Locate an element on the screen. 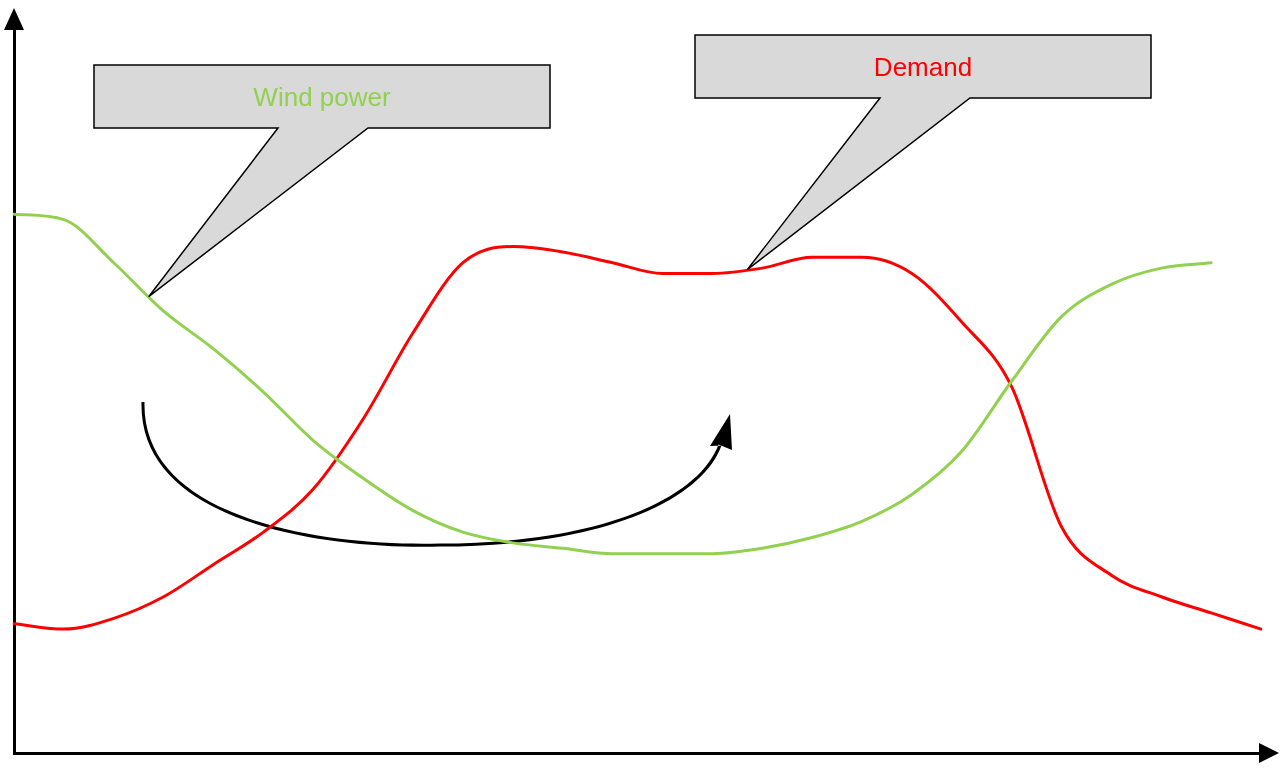 The width and height of the screenshot is (1281, 769). text: Wind power is located at coordinates (322, 96).